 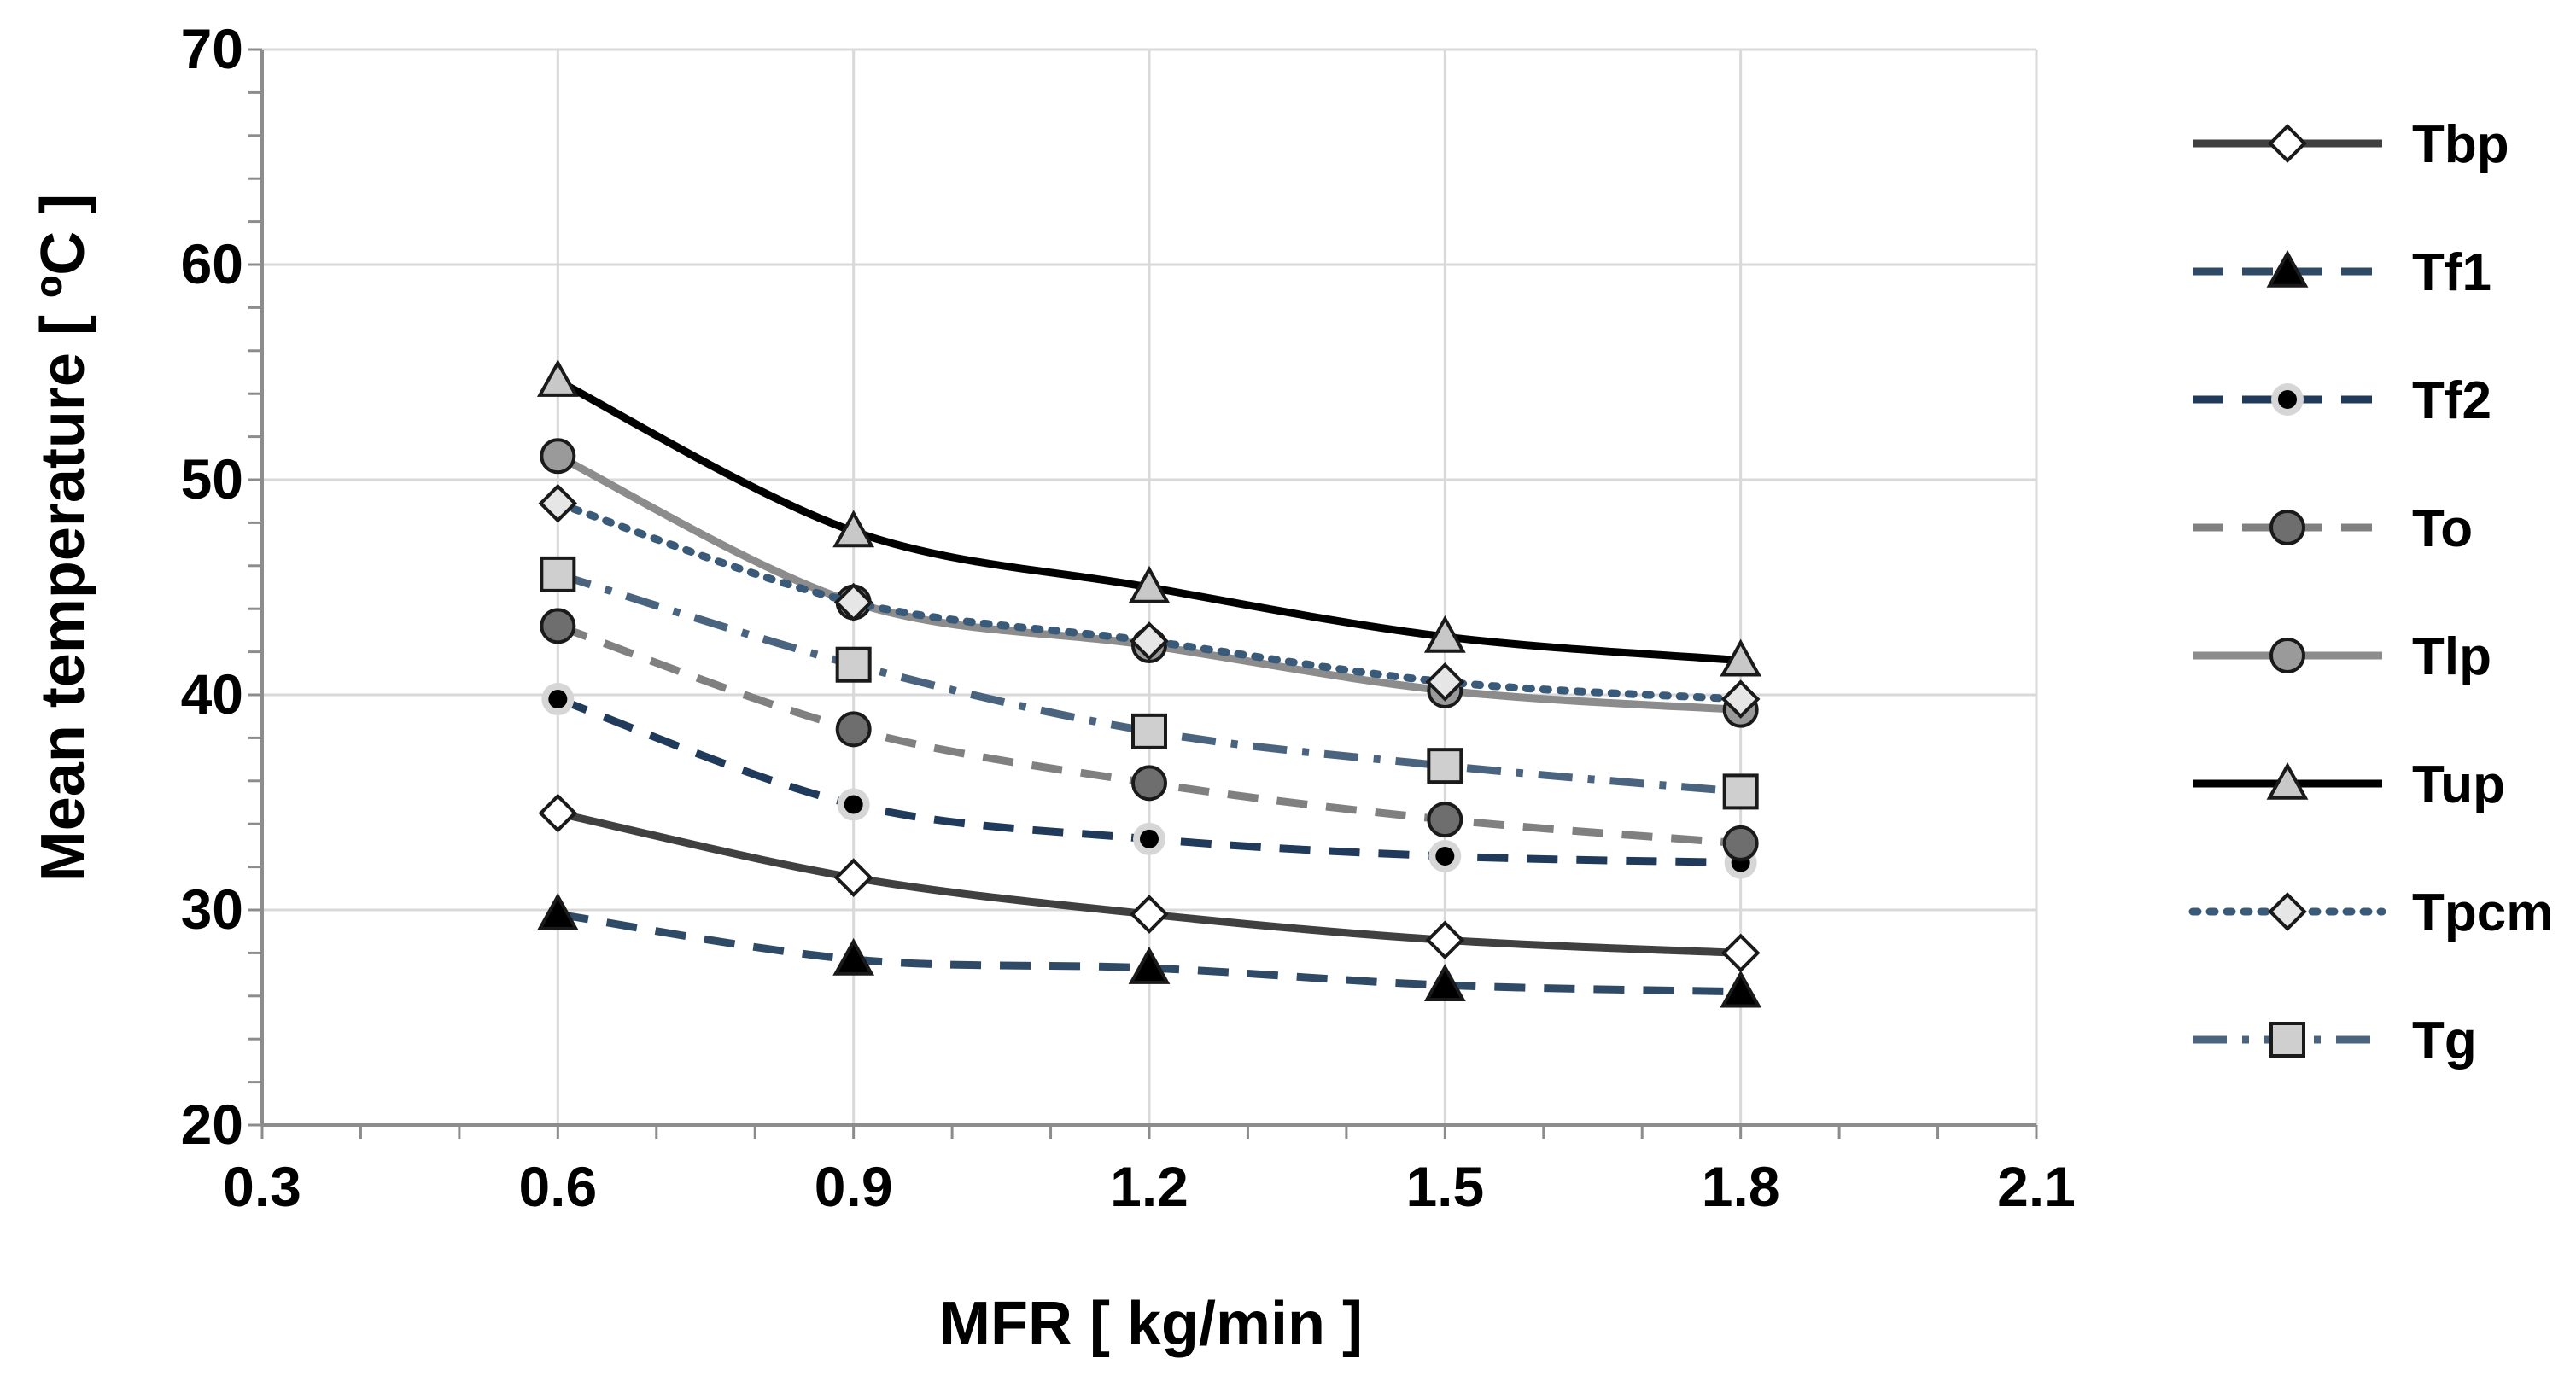 I want to click on legend-item-tlp: Tlp, so click(x=2342, y=656).